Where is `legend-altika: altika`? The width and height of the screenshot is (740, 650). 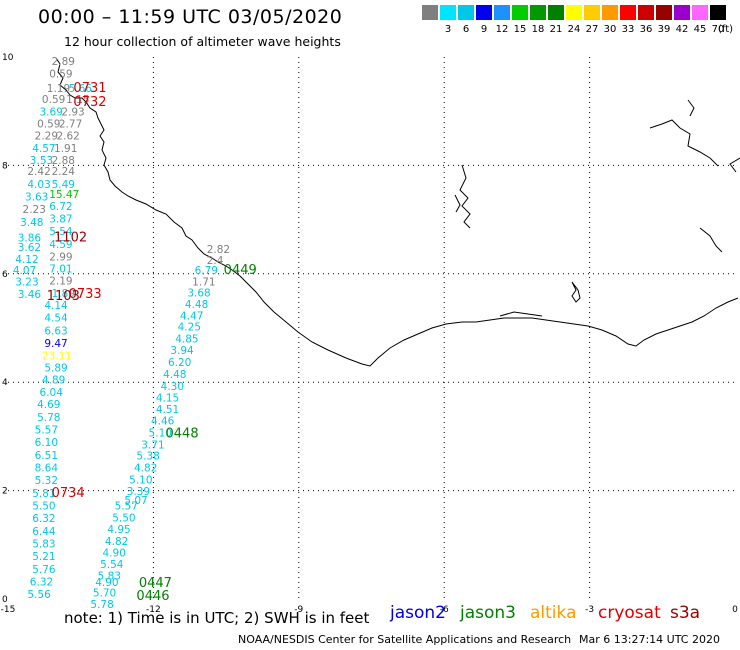 legend-altika: altika is located at coordinates (553, 613).